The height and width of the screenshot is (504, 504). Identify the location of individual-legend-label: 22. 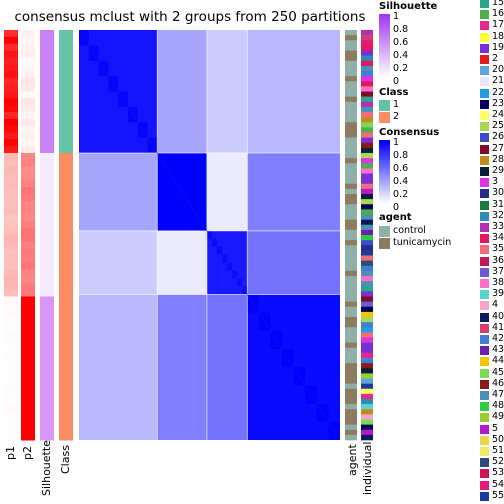
(498, 92).